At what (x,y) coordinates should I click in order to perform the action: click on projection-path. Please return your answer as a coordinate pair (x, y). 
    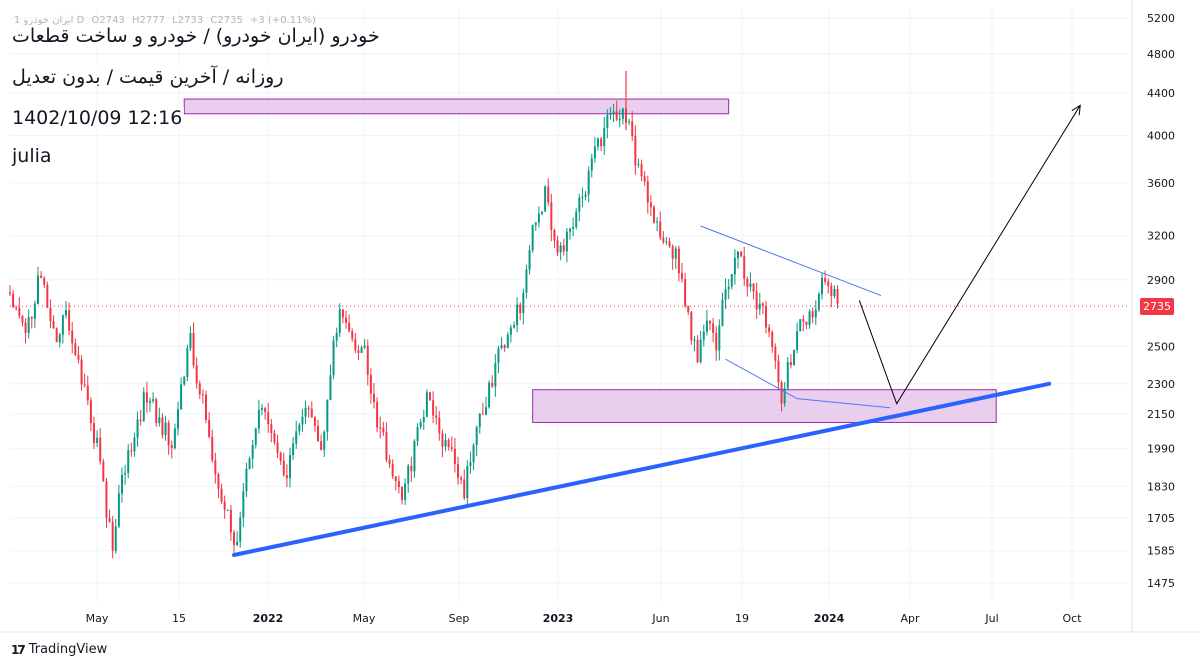
    Looking at the image, I should click on (969, 255).